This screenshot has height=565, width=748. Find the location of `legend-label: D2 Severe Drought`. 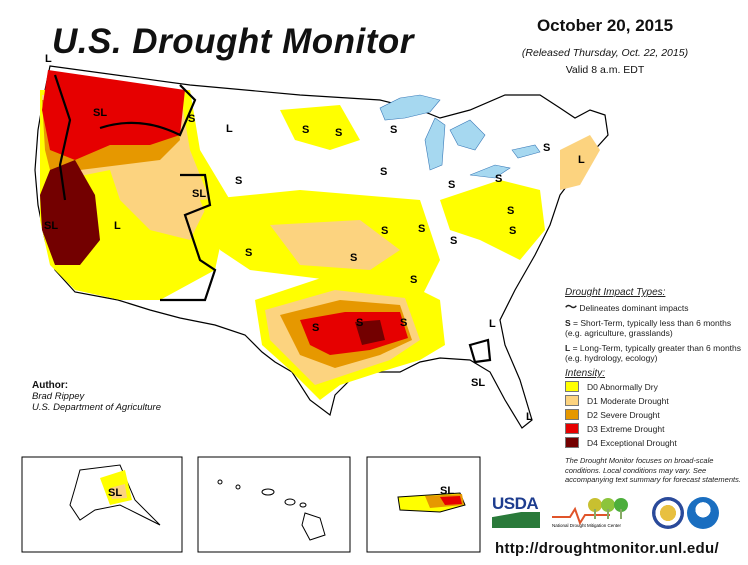

legend-label: D2 Severe Drought is located at coordinates (623, 414).